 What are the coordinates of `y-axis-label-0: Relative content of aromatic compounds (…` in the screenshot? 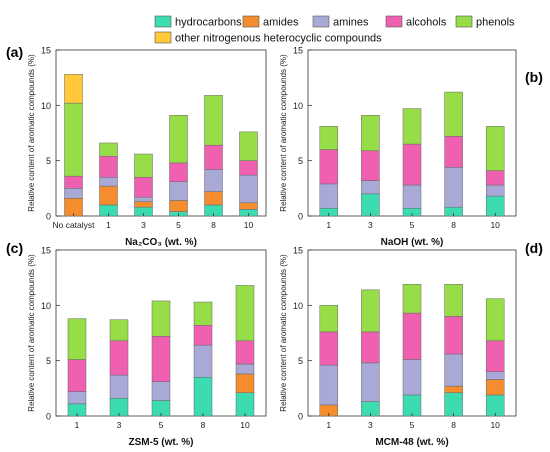 It's located at (31, 133).